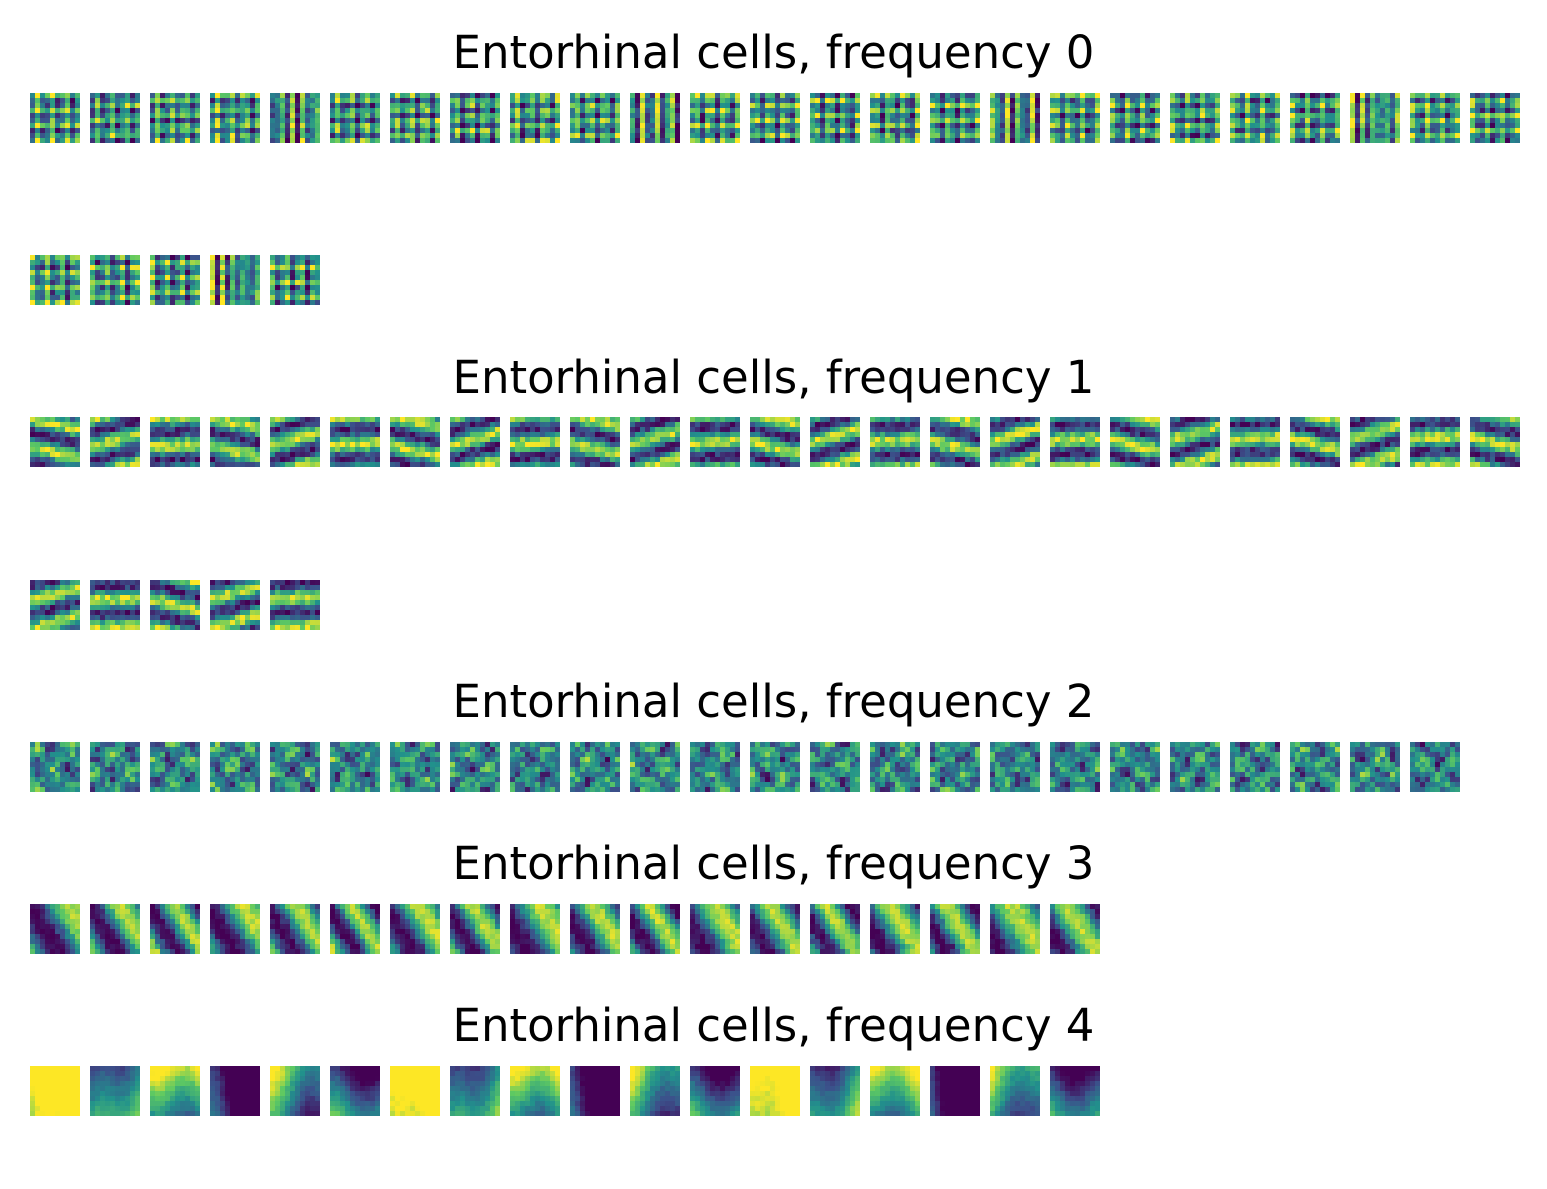  Describe the element at coordinates (773, 701) in the screenshot. I see `panel-title-frequency-2: Entorhinal cells, frequency 2` at that location.